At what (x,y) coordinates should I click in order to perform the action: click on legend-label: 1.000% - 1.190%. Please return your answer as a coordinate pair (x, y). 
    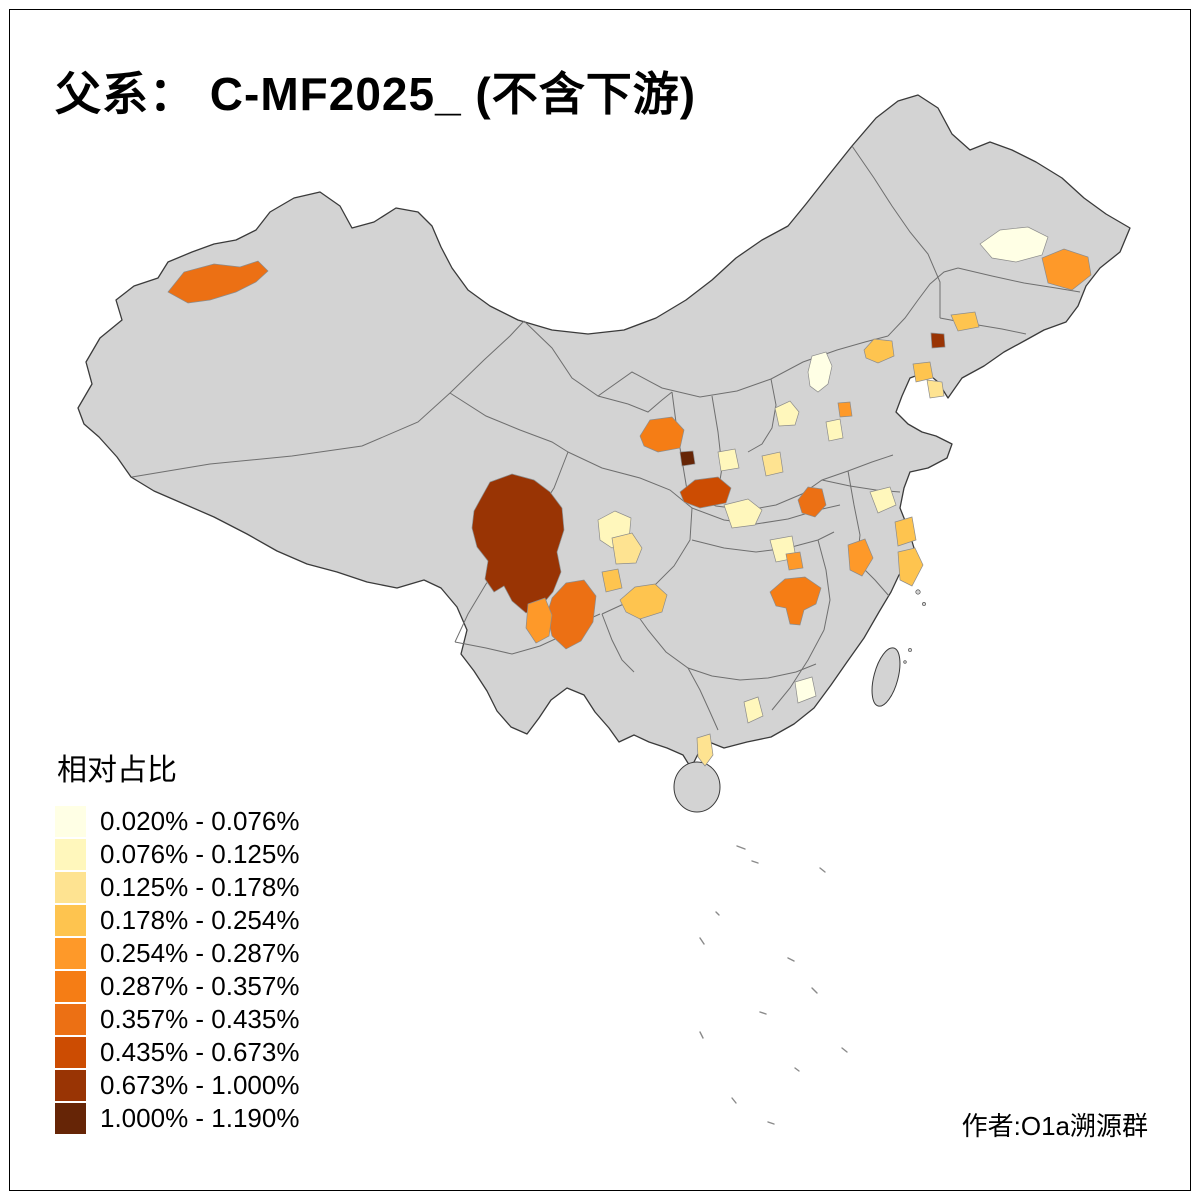
    Looking at the image, I should click on (200, 1118).